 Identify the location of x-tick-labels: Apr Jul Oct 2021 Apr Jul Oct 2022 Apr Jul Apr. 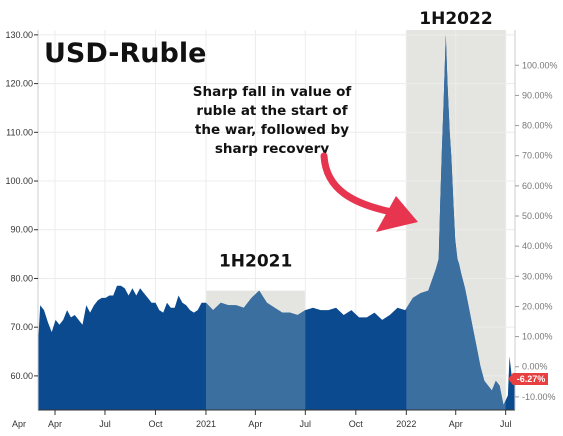
(261, 419).